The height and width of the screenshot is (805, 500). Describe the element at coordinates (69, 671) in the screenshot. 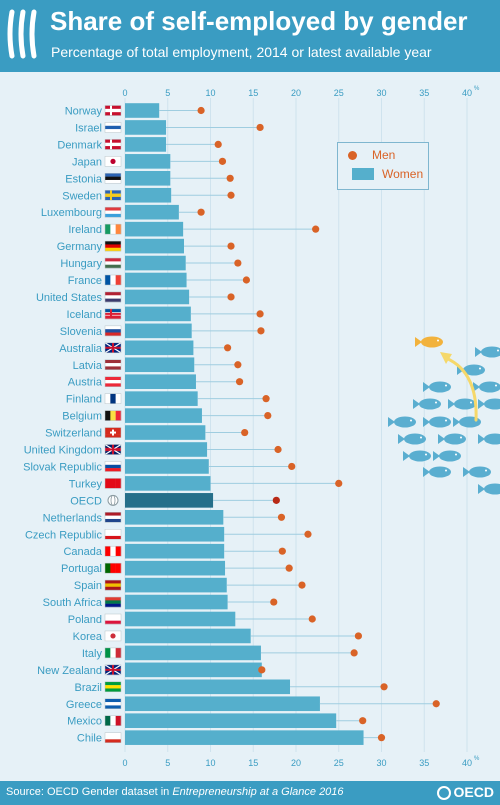

I see `category-label: New Zealand` at that location.